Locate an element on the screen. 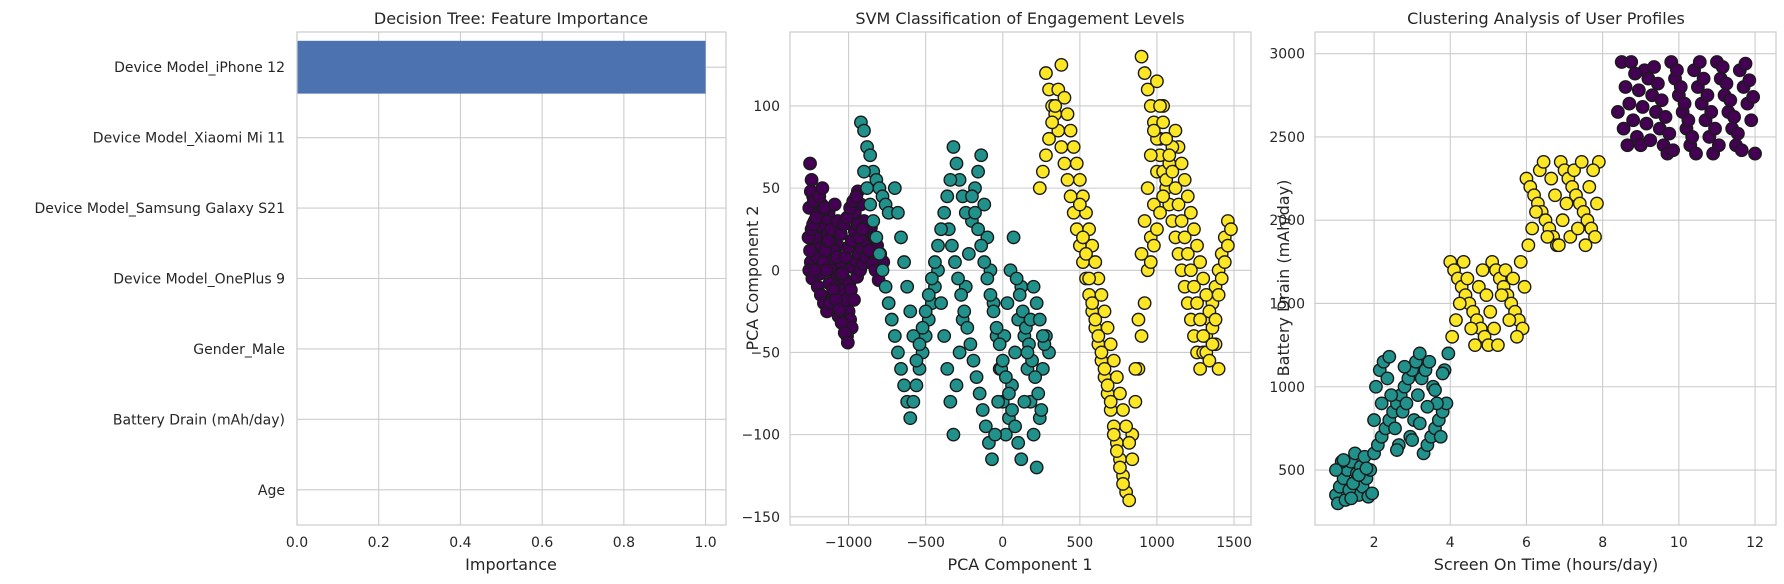 This screenshot has width=1784, height=584. y-tick-labels: −150 −100 −50 0 50 100 is located at coordinates (761, 312).